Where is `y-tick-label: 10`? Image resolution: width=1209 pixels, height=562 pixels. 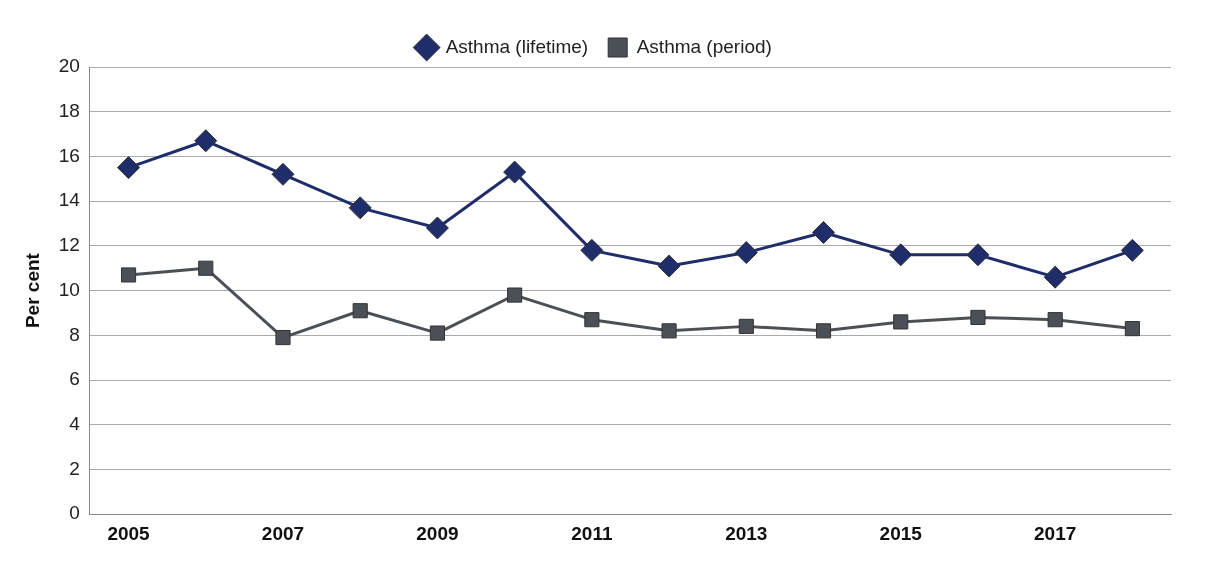
y-tick-label: 10 is located at coordinates (69, 289).